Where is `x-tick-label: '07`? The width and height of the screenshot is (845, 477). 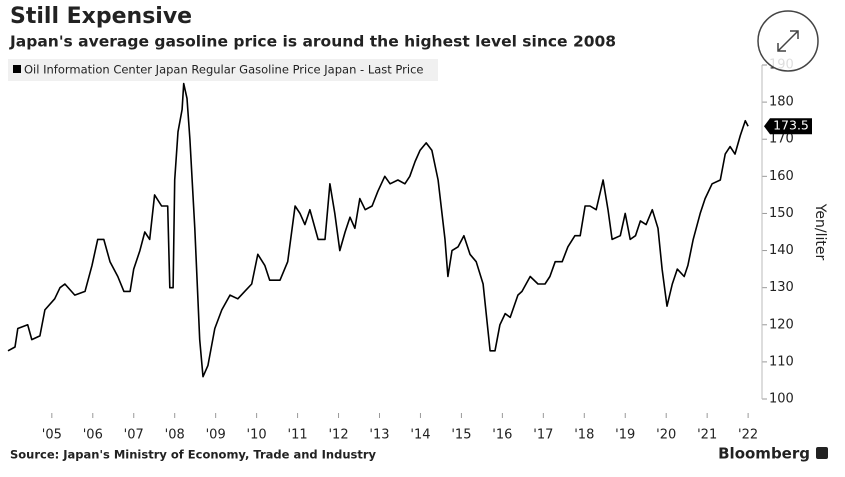
x-tick-label: '07 is located at coordinates (134, 435).